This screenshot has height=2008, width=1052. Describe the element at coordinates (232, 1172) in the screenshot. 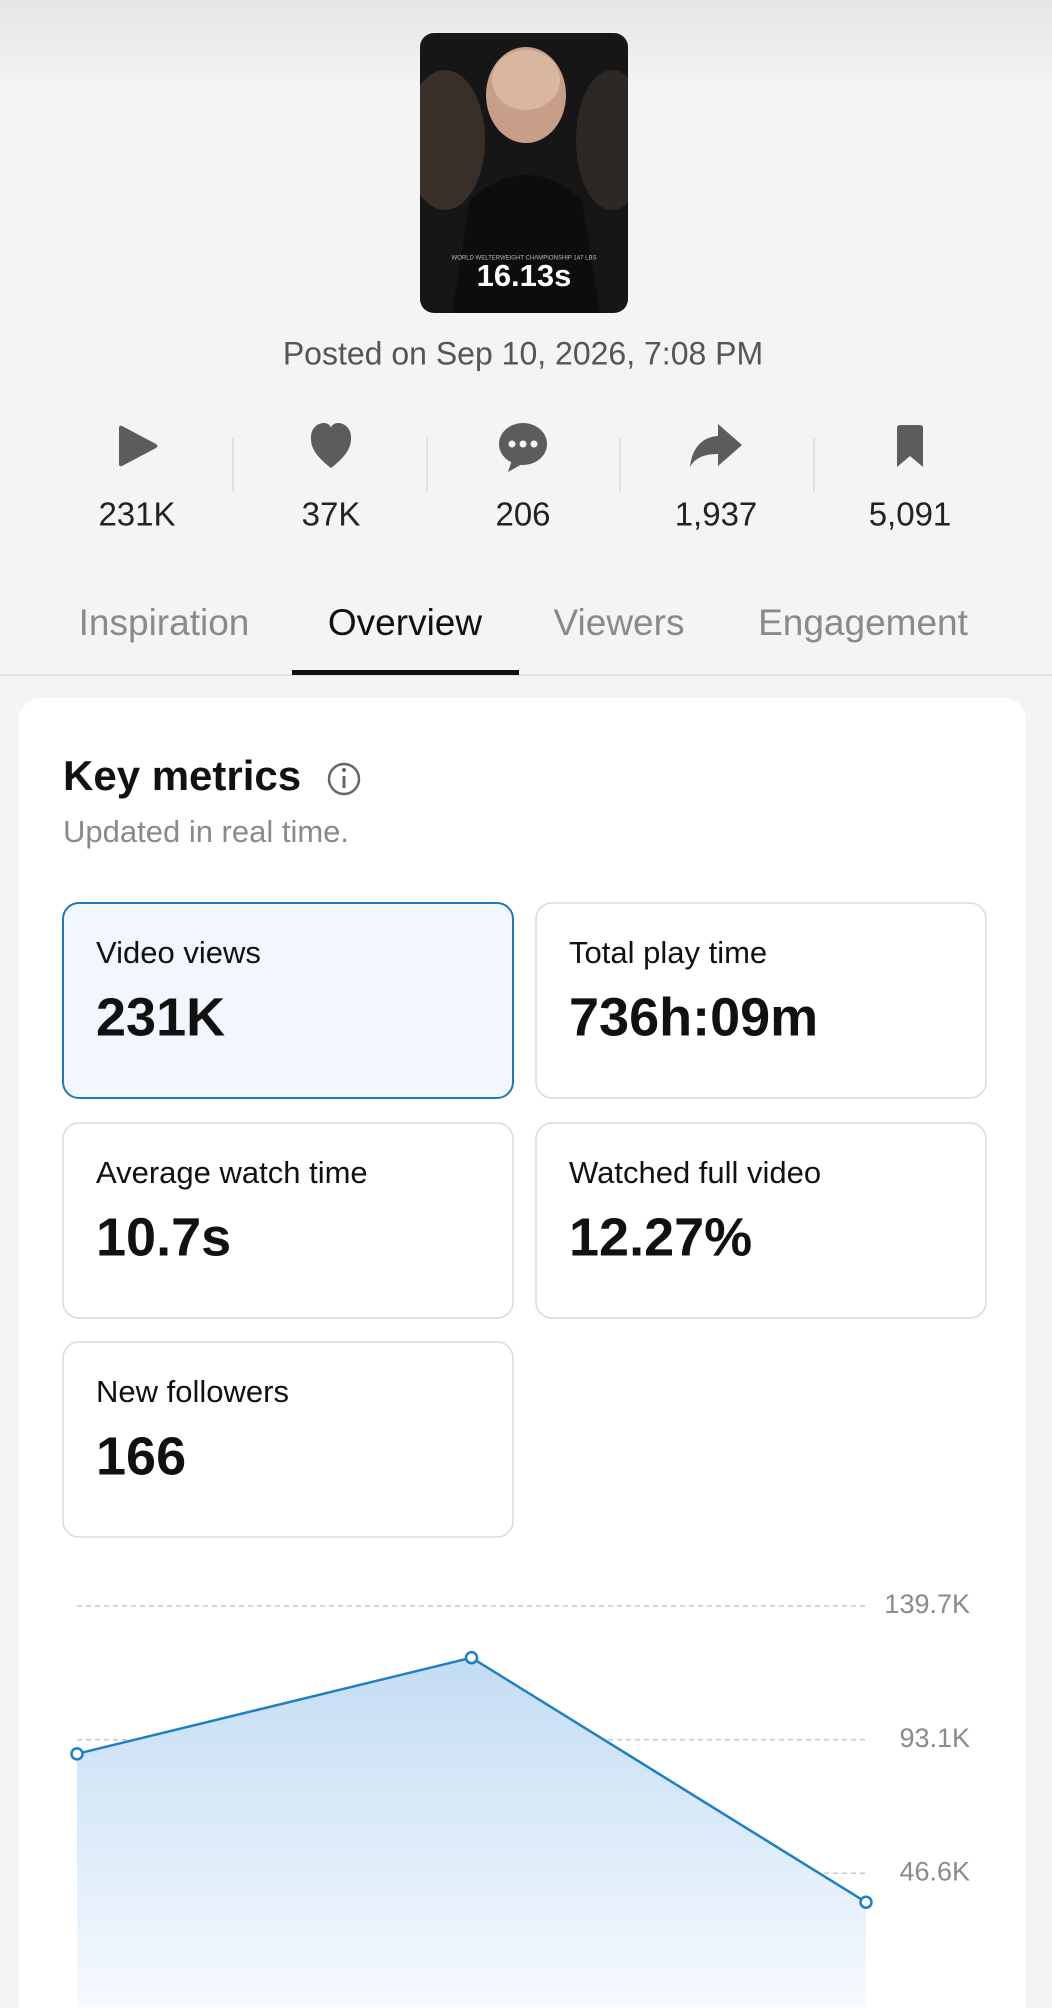

I see `metric-label: Average watch time` at that location.